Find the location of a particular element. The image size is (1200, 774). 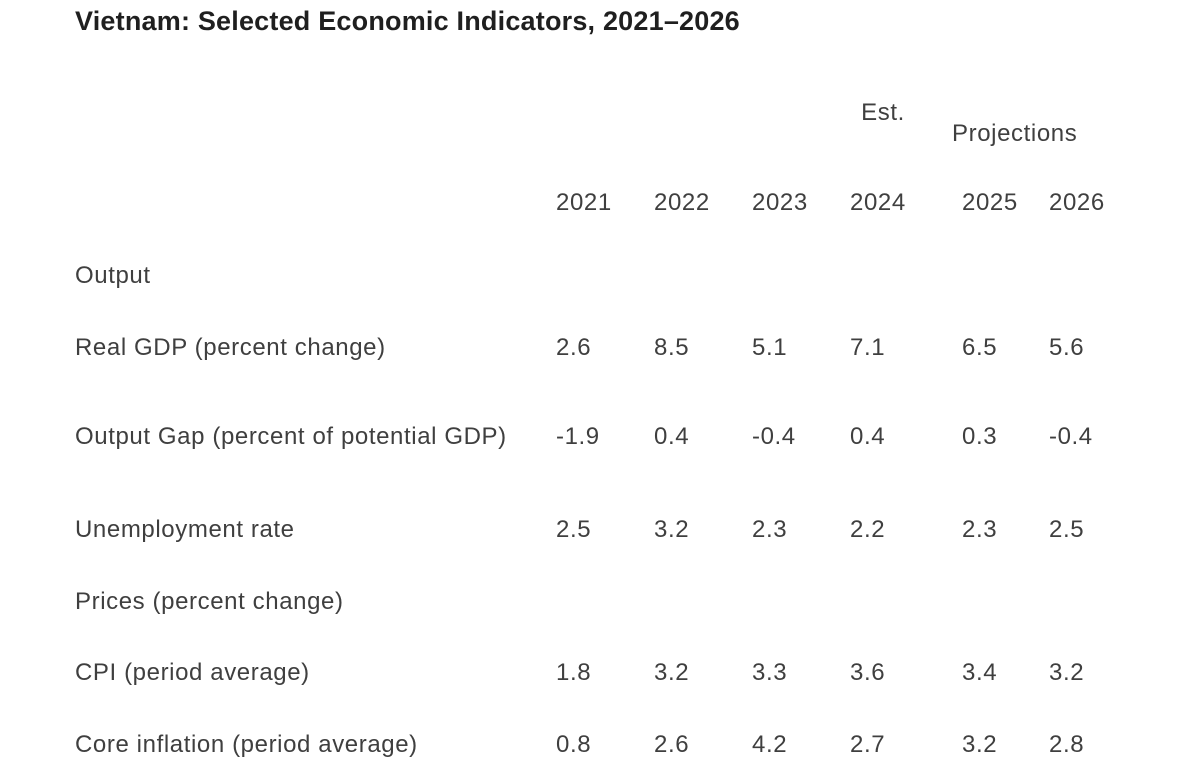

projections-column-group-header: Projections is located at coordinates (1015, 133).